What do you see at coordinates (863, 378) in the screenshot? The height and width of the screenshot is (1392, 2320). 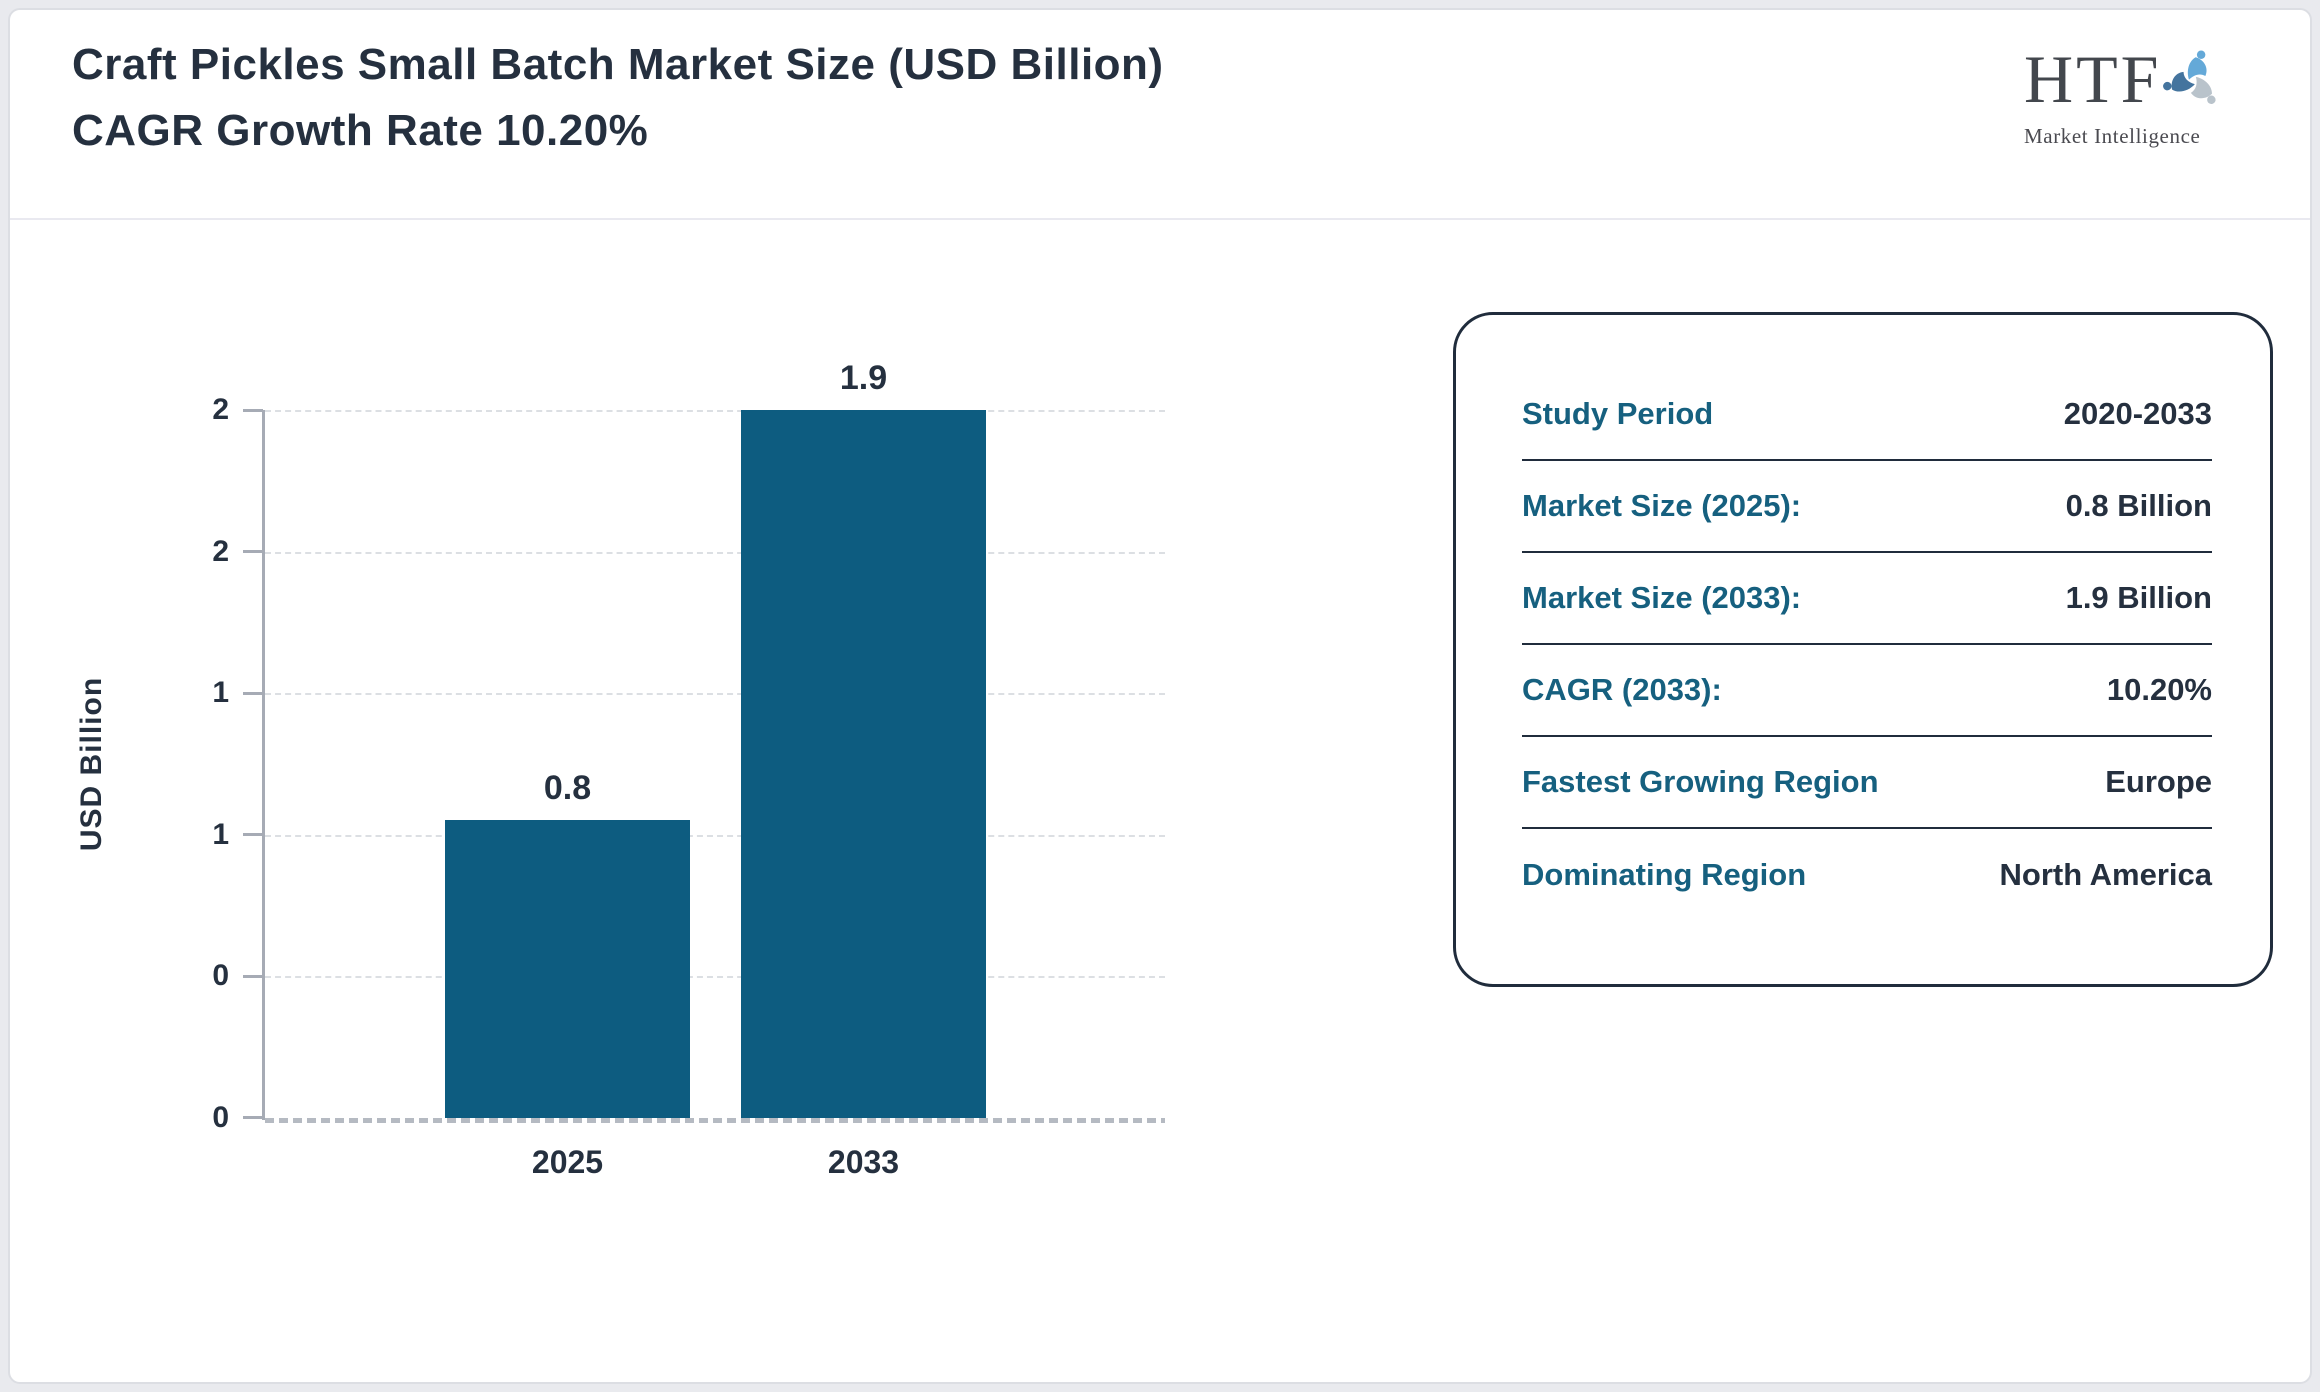 I see `bar-value-label-2033: 1.9` at bounding box center [863, 378].